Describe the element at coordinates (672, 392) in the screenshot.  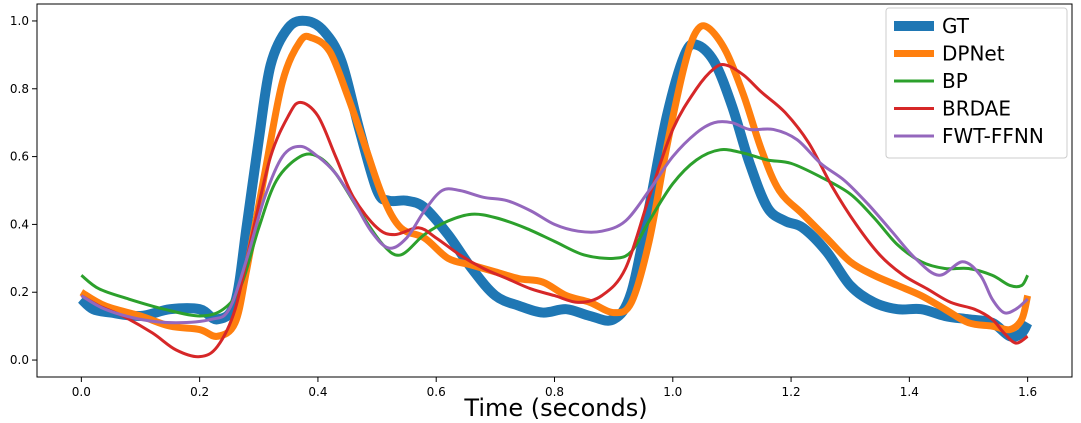
I see `x-tick-label: 1.0` at that location.